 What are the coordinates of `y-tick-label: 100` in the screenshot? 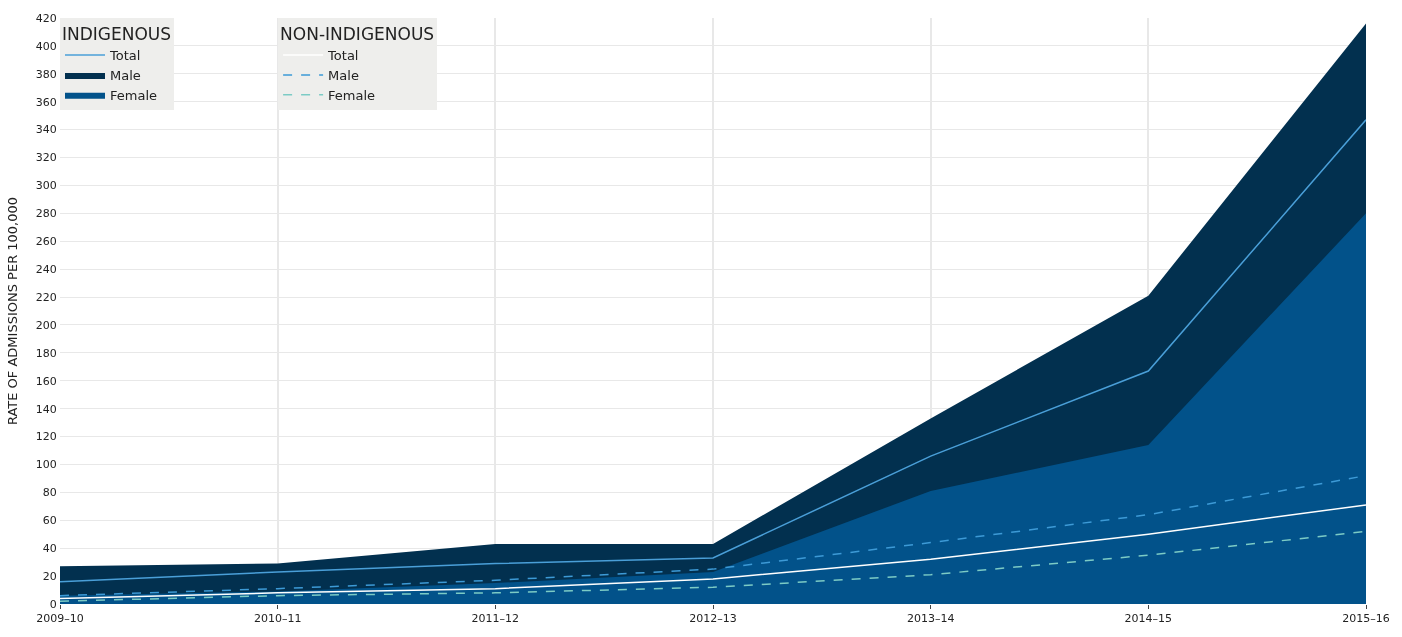 It's located at (46, 465).